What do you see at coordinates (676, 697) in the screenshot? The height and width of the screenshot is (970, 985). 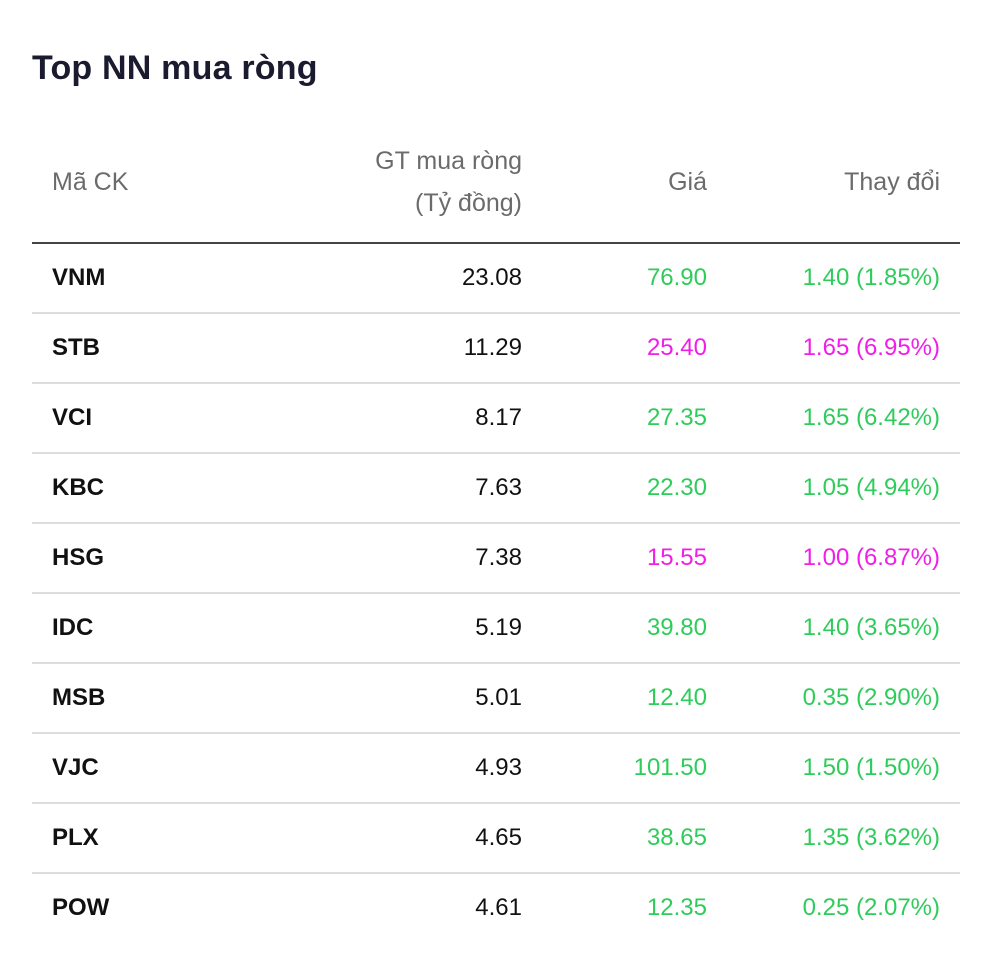 I see `stock-price: 12.40` at bounding box center [676, 697].